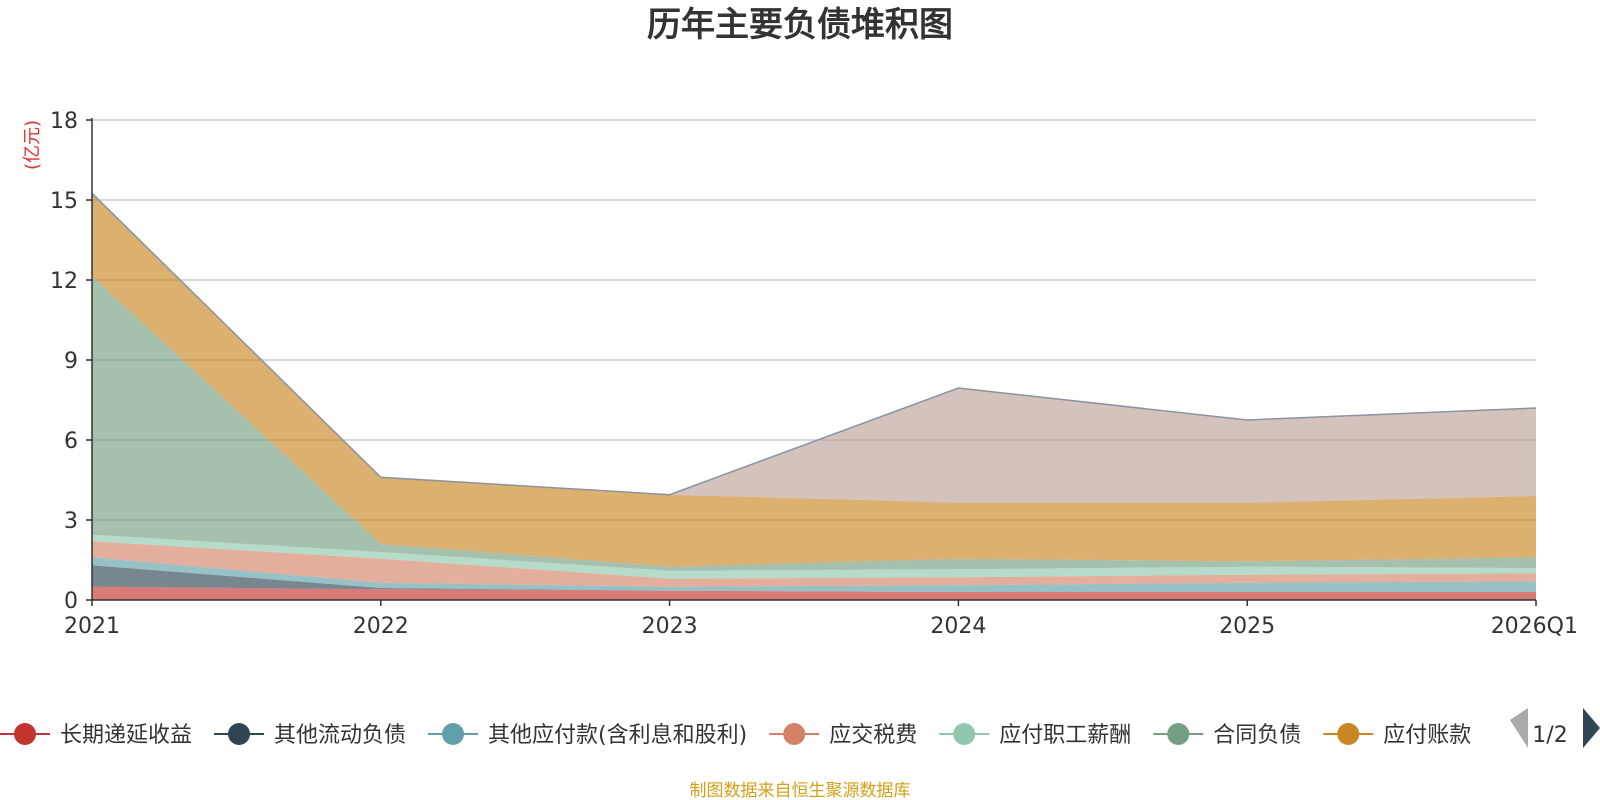 The image size is (1600, 800). Describe the element at coordinates (1427, 735) in the screenshot. I see `legend-label: 应付账款` at that location.